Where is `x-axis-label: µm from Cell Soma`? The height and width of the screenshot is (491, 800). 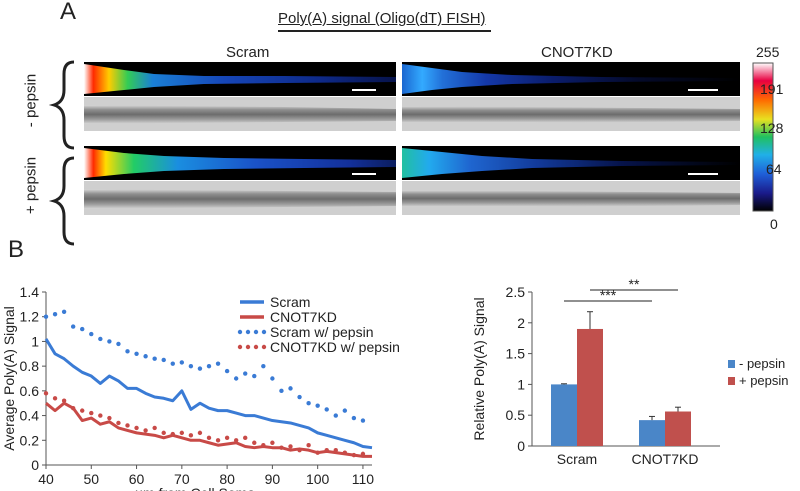 x-axis-label: µm from Cell Soma is located at coordinates (195, 488).